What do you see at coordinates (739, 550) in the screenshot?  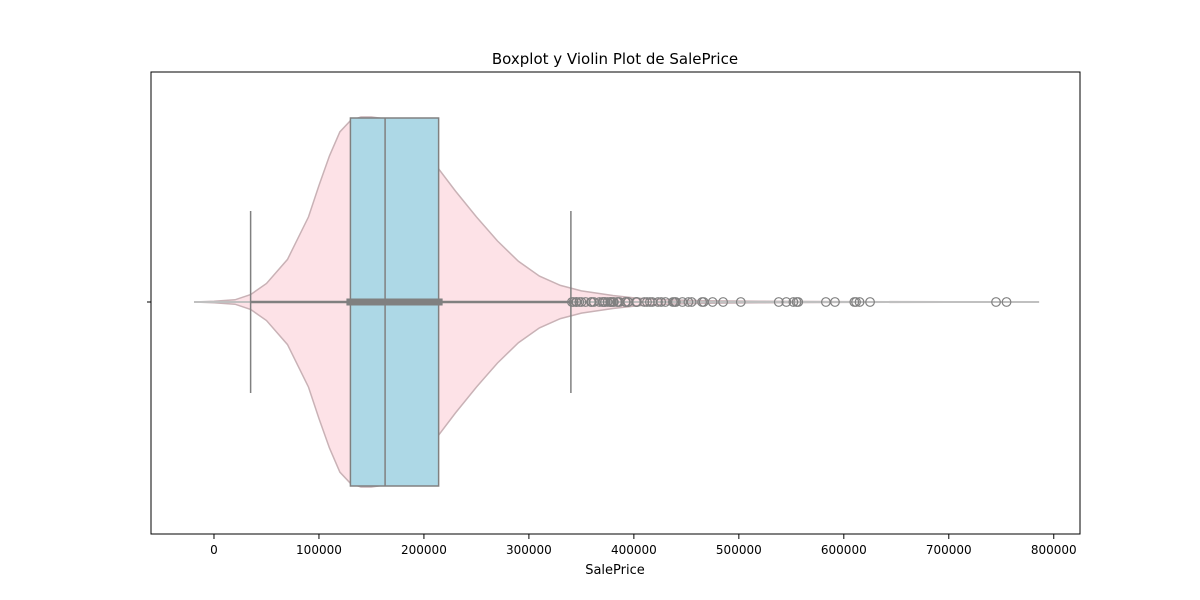 I see `x-tick-label: 500000` at bounding box center [739, 550].